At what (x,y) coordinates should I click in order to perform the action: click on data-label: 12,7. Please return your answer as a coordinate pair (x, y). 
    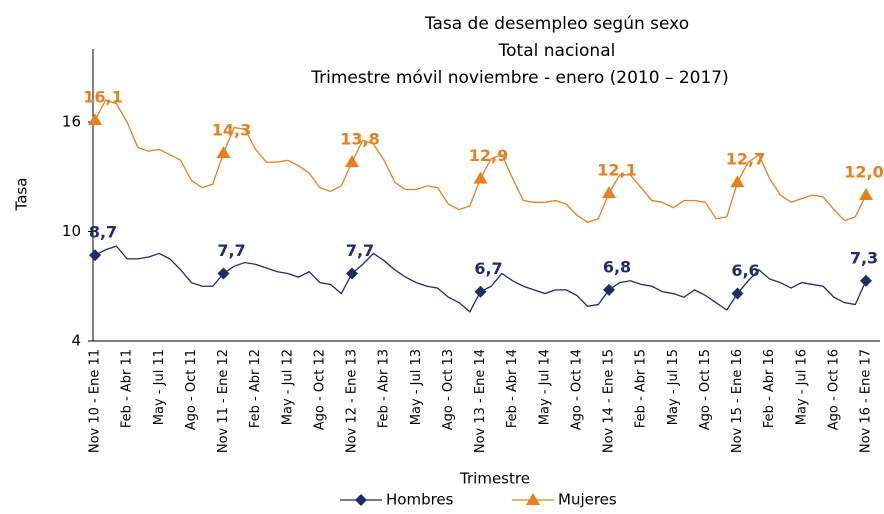
    Looking at the image, I should click on (745, 159).